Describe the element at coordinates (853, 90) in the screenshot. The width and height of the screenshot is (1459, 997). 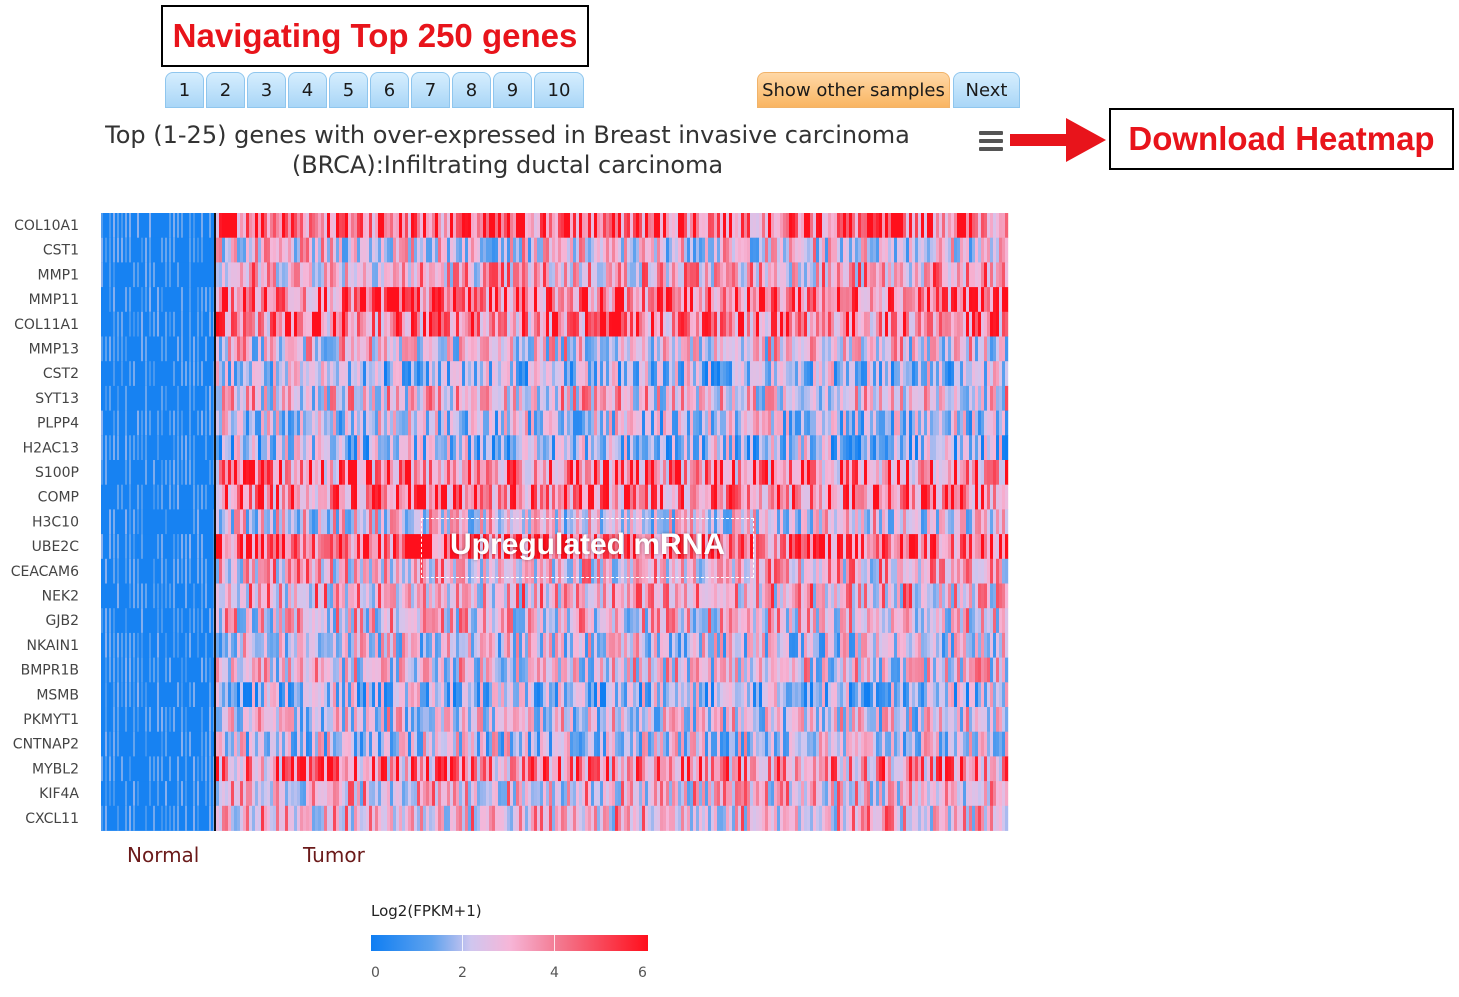
I see `show-other-samples-button: Show other samples` at that location.